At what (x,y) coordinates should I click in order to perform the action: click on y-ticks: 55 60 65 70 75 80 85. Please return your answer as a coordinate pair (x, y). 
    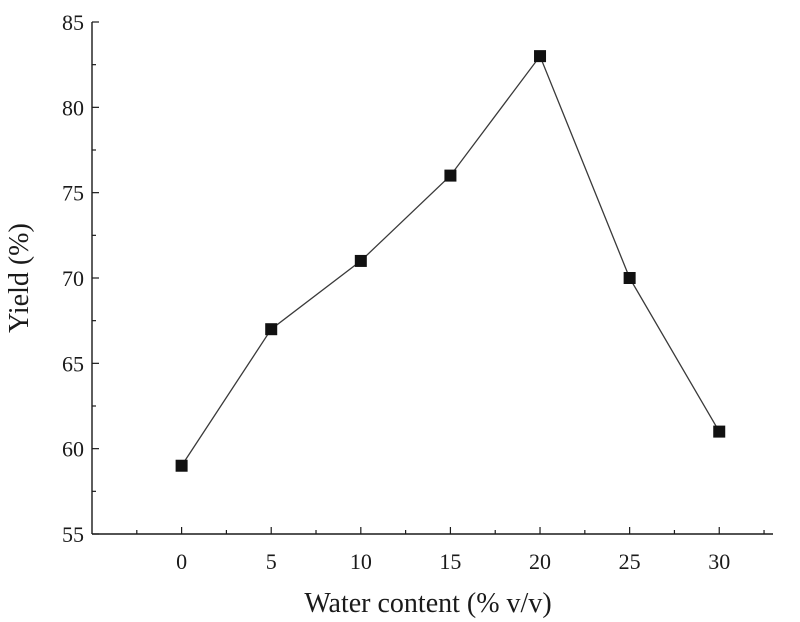
    Looking at the image, I should click on (80, 278).